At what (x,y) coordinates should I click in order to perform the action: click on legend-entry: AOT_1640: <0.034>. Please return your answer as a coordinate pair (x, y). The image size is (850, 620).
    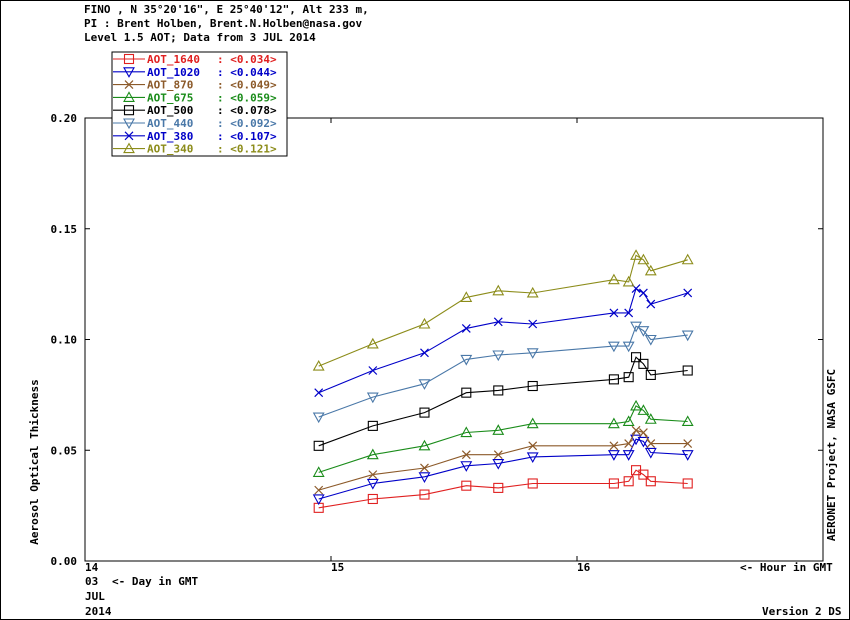
    Looking at the image, I should click on (195, 59).